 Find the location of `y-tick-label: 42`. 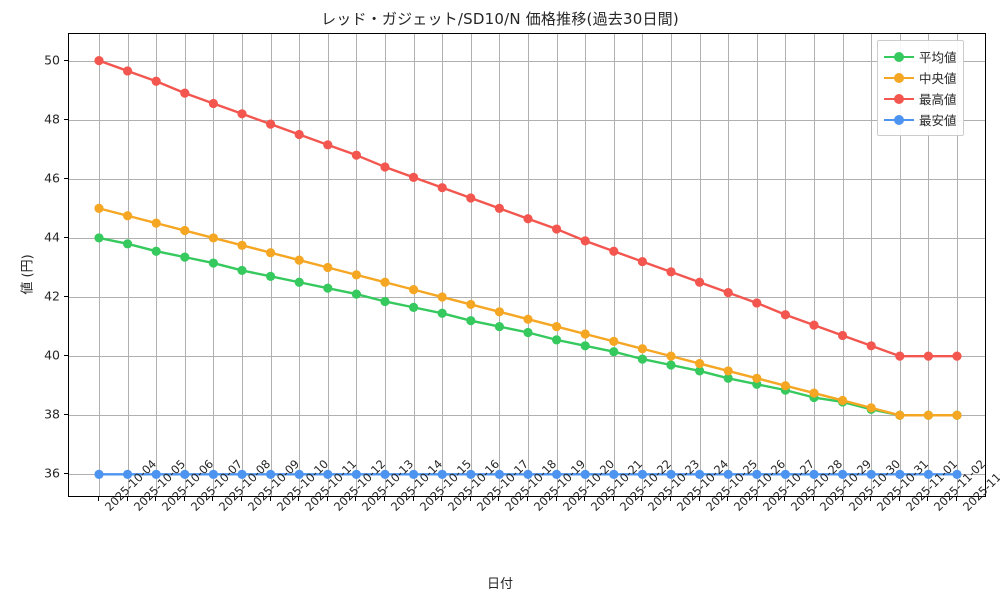

y-tick-label: 42 is located at coordinates (52, 296).